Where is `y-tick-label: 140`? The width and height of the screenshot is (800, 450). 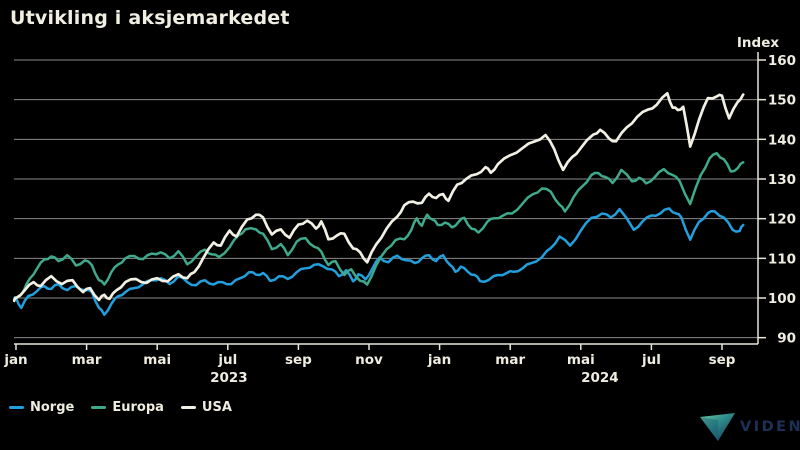 y-tick-label: 140 is located at coordinates (782, 140).